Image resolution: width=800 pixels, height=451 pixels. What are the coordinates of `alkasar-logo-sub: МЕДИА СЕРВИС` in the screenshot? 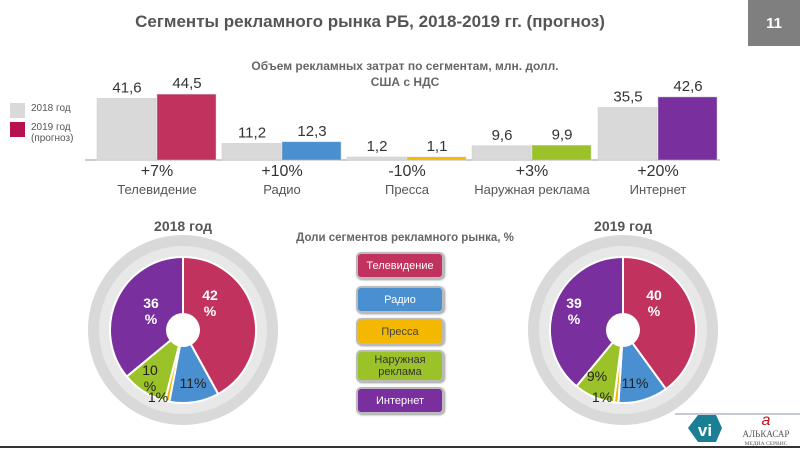 It's located at (766, 444).